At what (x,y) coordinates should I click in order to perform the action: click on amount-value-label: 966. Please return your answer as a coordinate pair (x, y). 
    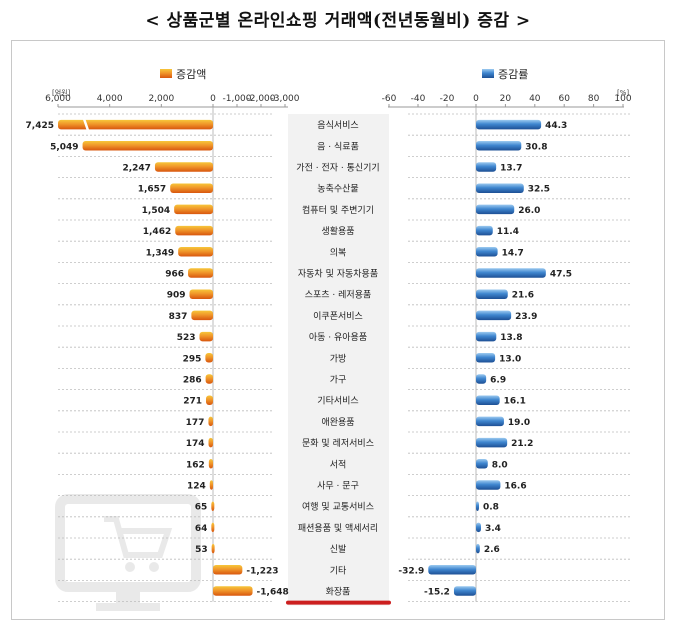
    Looking at the image, I should click on (174, 275).